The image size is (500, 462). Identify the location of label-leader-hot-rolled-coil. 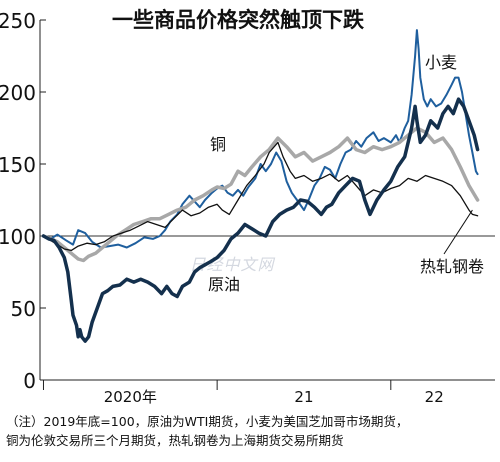
(458, 232).